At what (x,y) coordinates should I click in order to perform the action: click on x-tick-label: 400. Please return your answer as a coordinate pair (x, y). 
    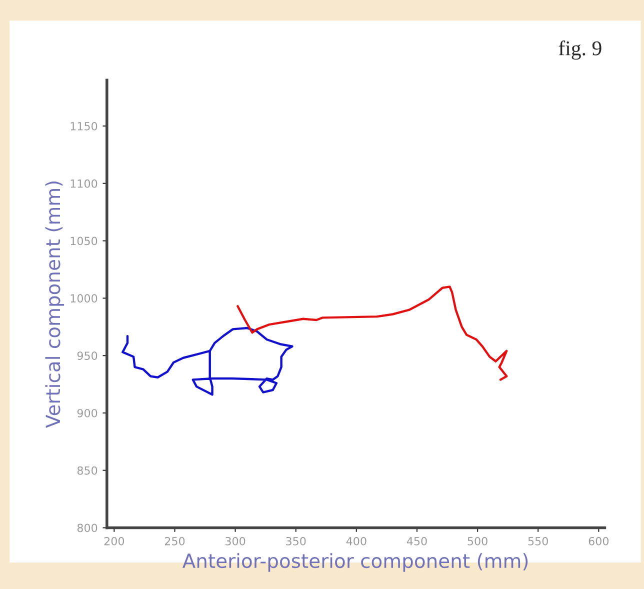
    Looking at the image, I should click on (356, 541).